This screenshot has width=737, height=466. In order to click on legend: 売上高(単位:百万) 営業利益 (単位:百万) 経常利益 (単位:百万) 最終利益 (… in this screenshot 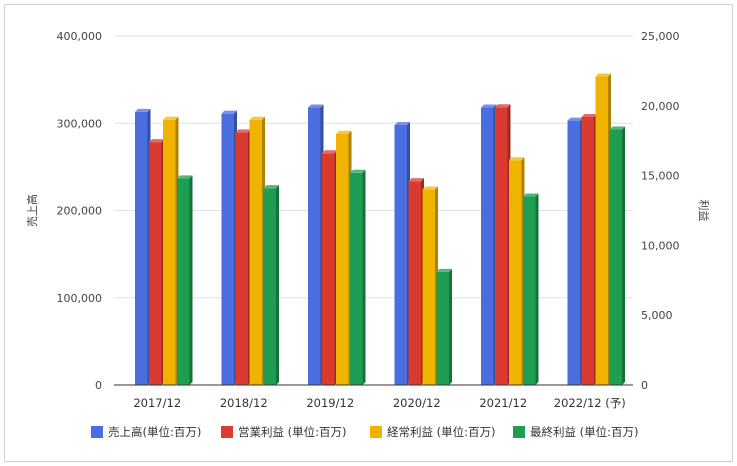, I will do `click(365, 432)`.